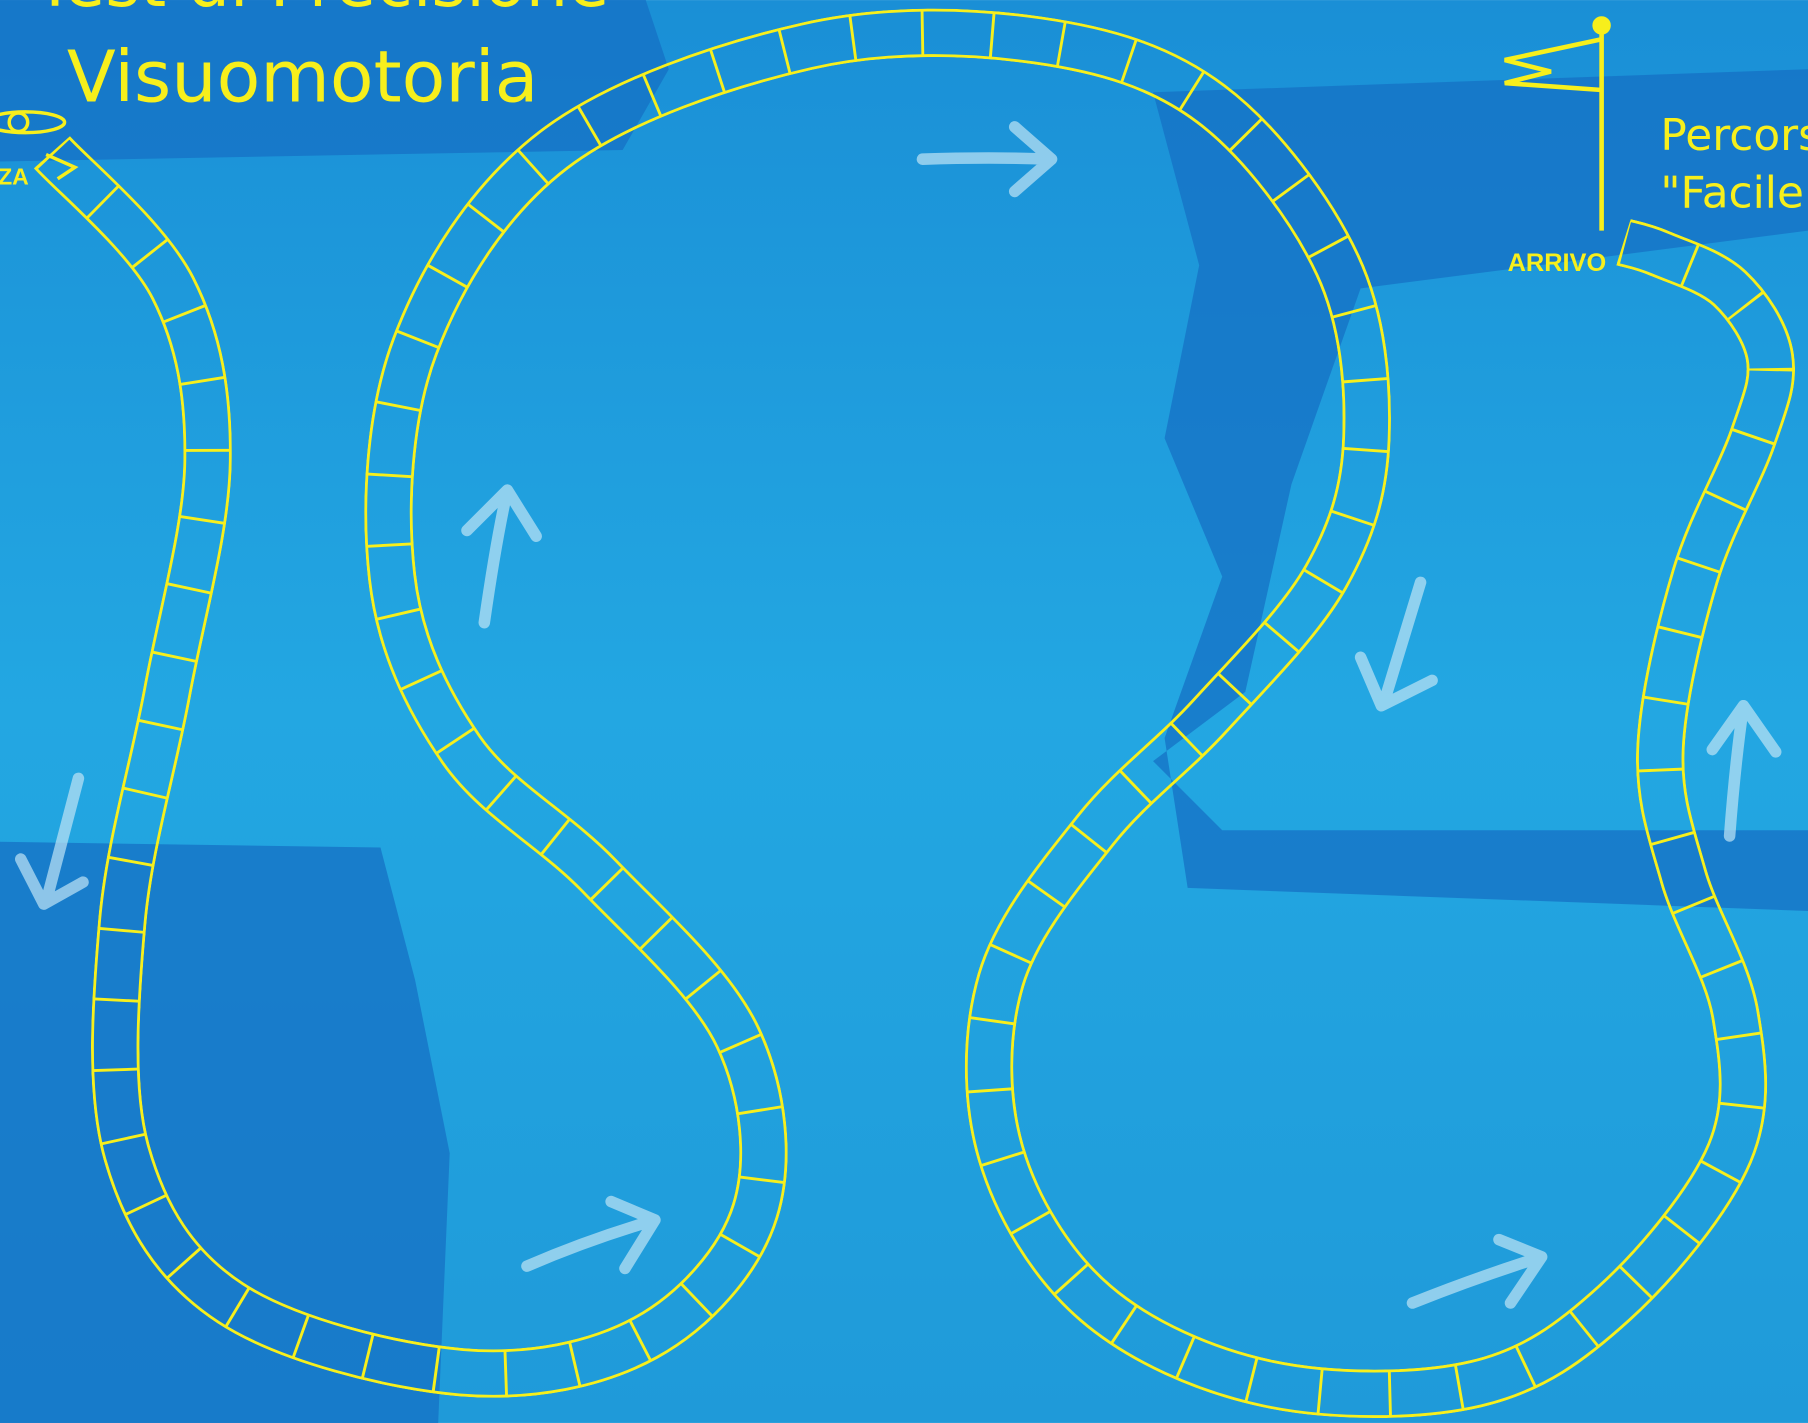  What do you see at coordinates (1734, 135) in the screenshot?
I see `course-name: Percorso` at bounding box center [1734, 135].